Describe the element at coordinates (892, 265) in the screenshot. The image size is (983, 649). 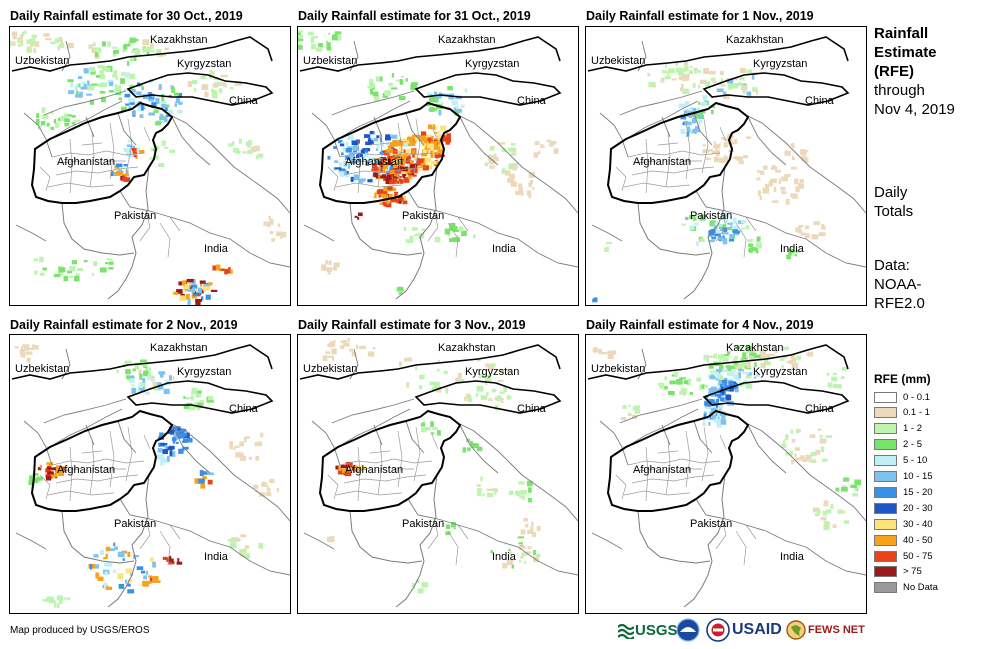
I see `data-line-1: Data:` at that location.